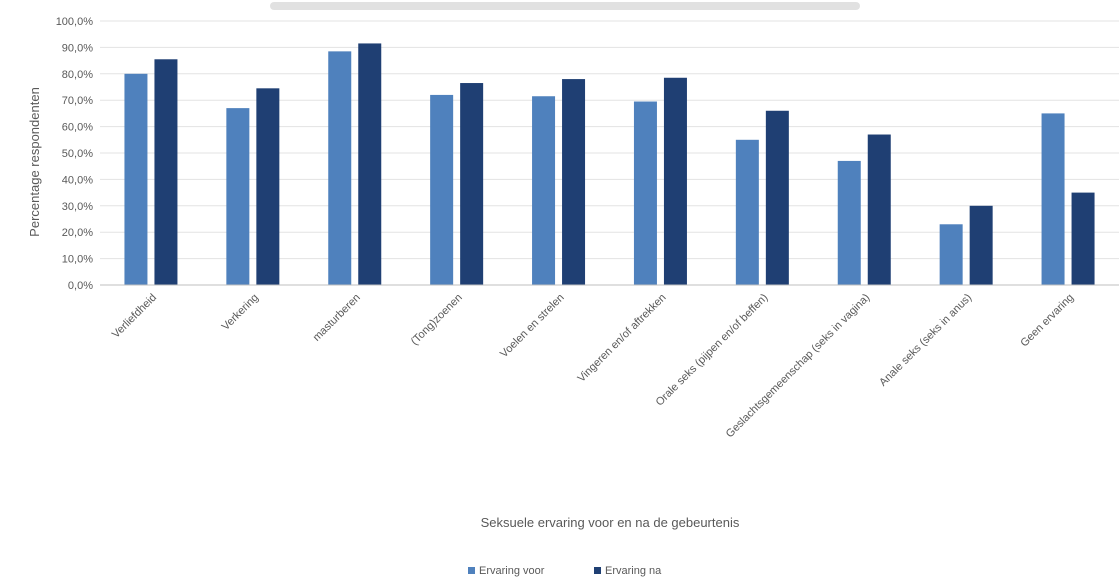  What do you see at coordinates (512, 571) in the screenshot?
I see `legend-label: Ervaring voor` at bounding box center [512, 571].